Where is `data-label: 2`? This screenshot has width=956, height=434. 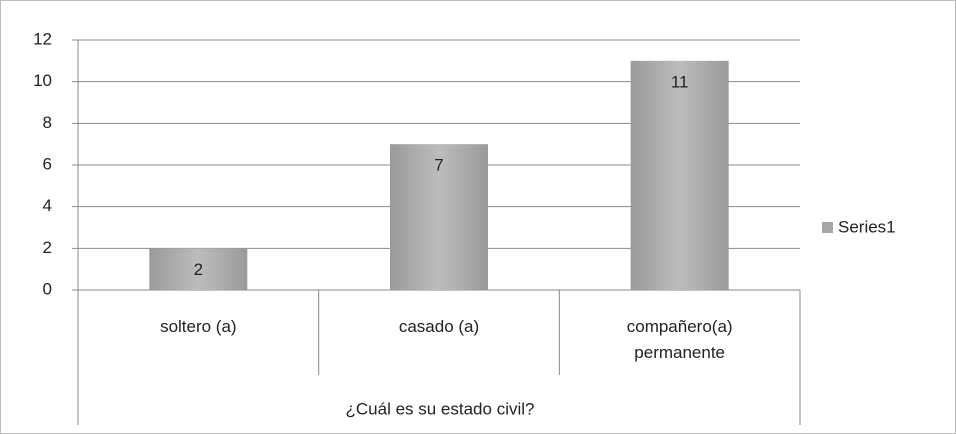
data-label: 2 is located at coordinates (198, 269).